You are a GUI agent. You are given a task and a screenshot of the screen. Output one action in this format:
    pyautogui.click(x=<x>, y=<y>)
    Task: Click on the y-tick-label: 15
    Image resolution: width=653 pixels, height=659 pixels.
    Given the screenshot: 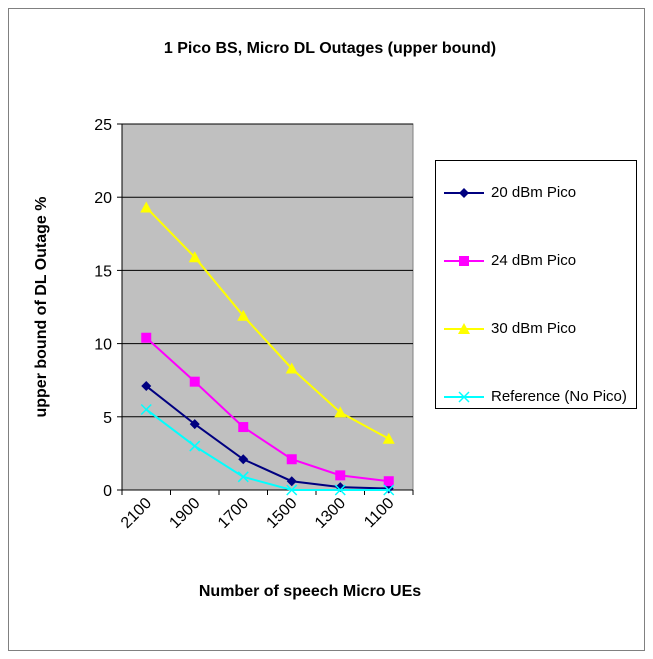 What is the action you would take?
    pyautogui.click(x=103, y=271)
    